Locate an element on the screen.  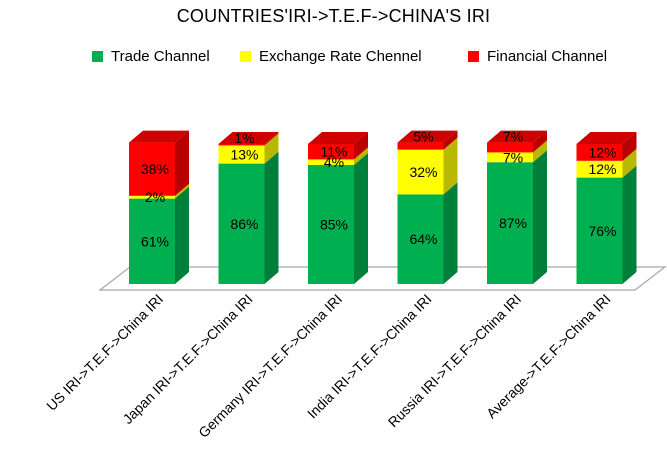
data-label-exchange-rate-chennel-3: 32% is located at coordinates (423, 172).